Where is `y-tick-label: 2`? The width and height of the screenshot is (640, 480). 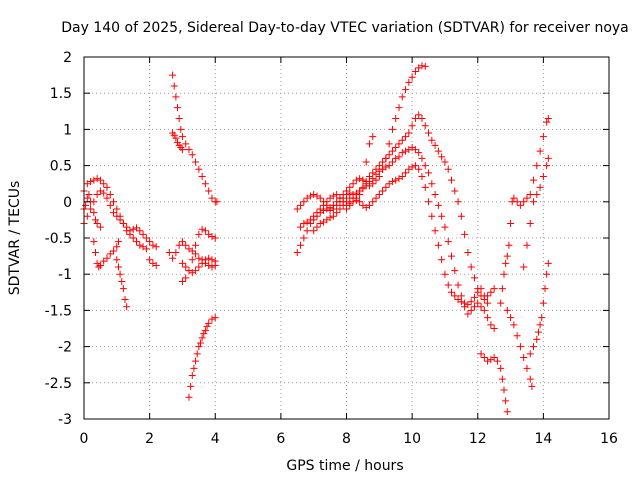 y-tick-label: 2 is located at coordinates (67, 58).